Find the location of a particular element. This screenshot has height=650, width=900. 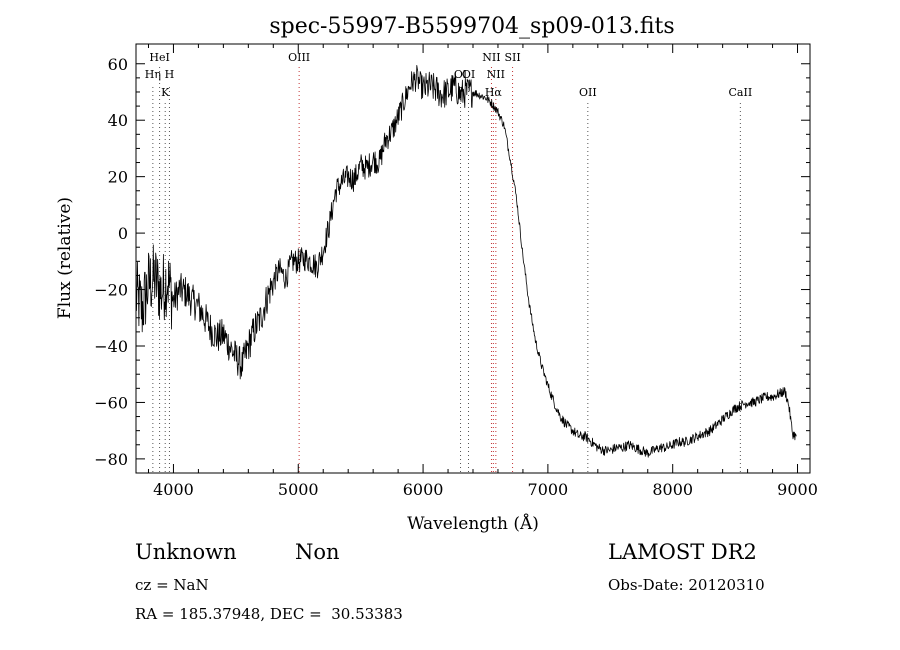

x-tick-label-1: 5000 is located at coordinates (298, 489).